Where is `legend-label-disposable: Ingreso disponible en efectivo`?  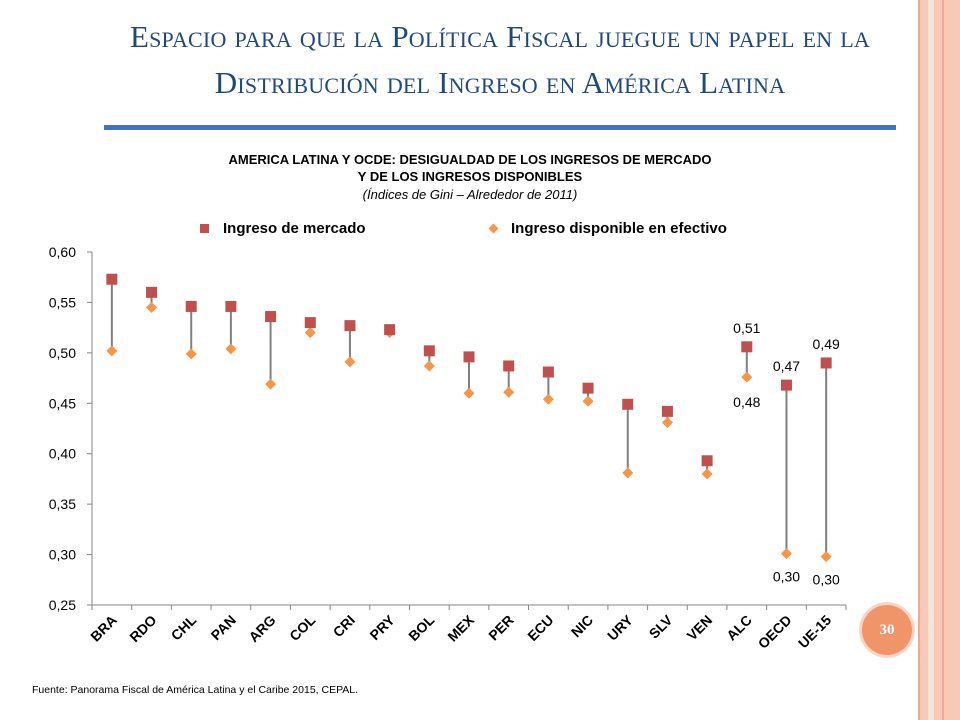 legend-label-disposable: Ingreso disponible en efectivo is located at coordinates (619, 228).